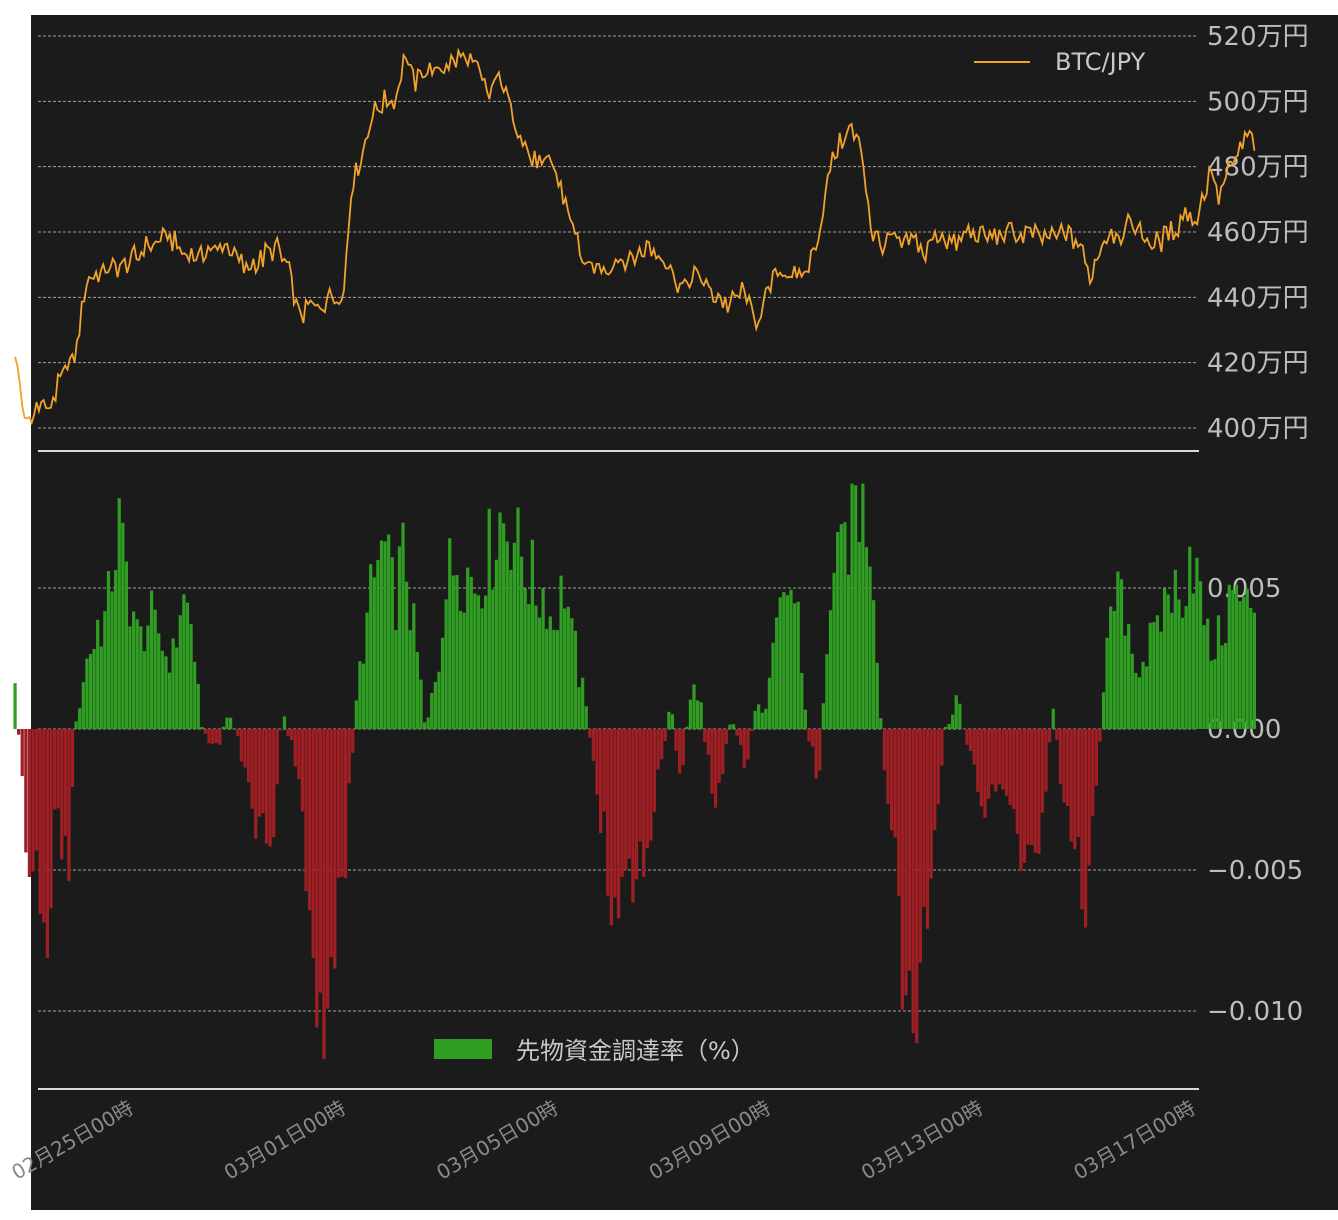 This screenshot has height=1220, width=1338. What do you see at coordinates (1258, 102) in the screenshot?
I see `price-tick-label: 500万円` at bounding box center [1258, 102].